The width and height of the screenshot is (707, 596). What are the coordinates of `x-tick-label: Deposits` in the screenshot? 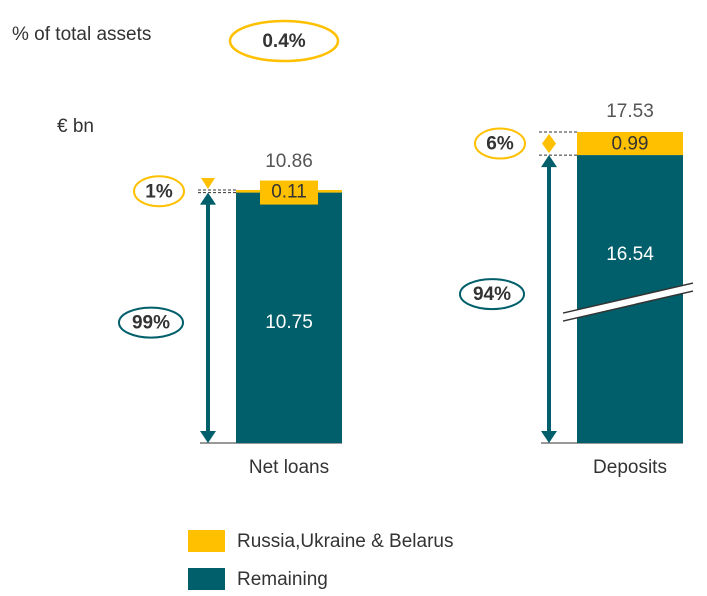 It's located at (630, 467).